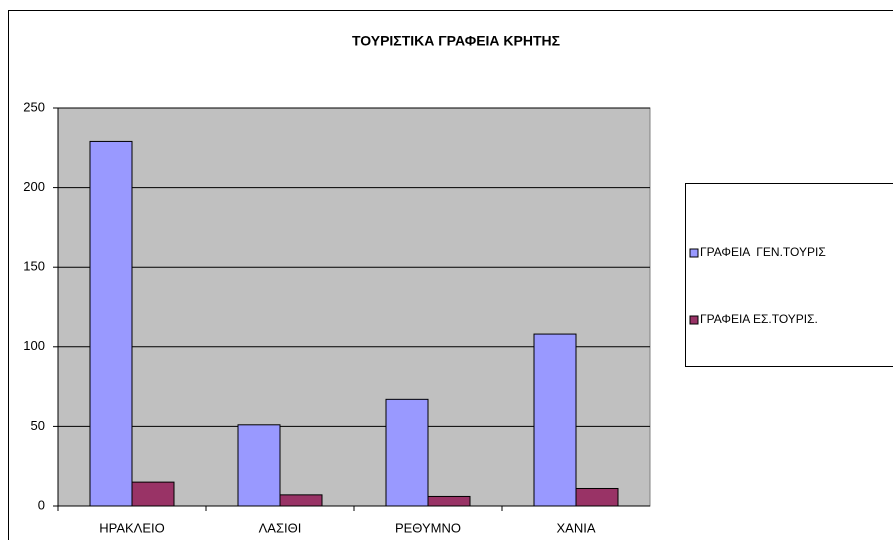 This screenshot has height=540, width=893. I want to click on y-tick-label: 50, so click(38, 425).